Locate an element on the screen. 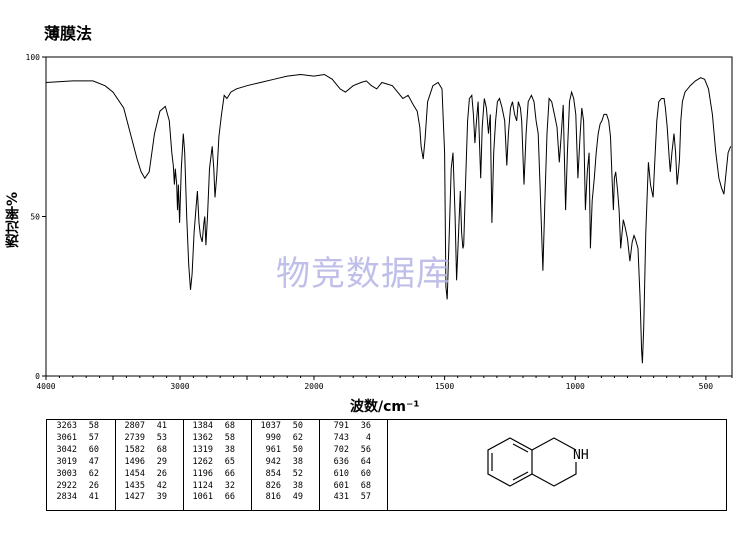 The height and width of the screenshot is (539, 748). peak-wavenumber: 854 is located at coordinates (273, 473).